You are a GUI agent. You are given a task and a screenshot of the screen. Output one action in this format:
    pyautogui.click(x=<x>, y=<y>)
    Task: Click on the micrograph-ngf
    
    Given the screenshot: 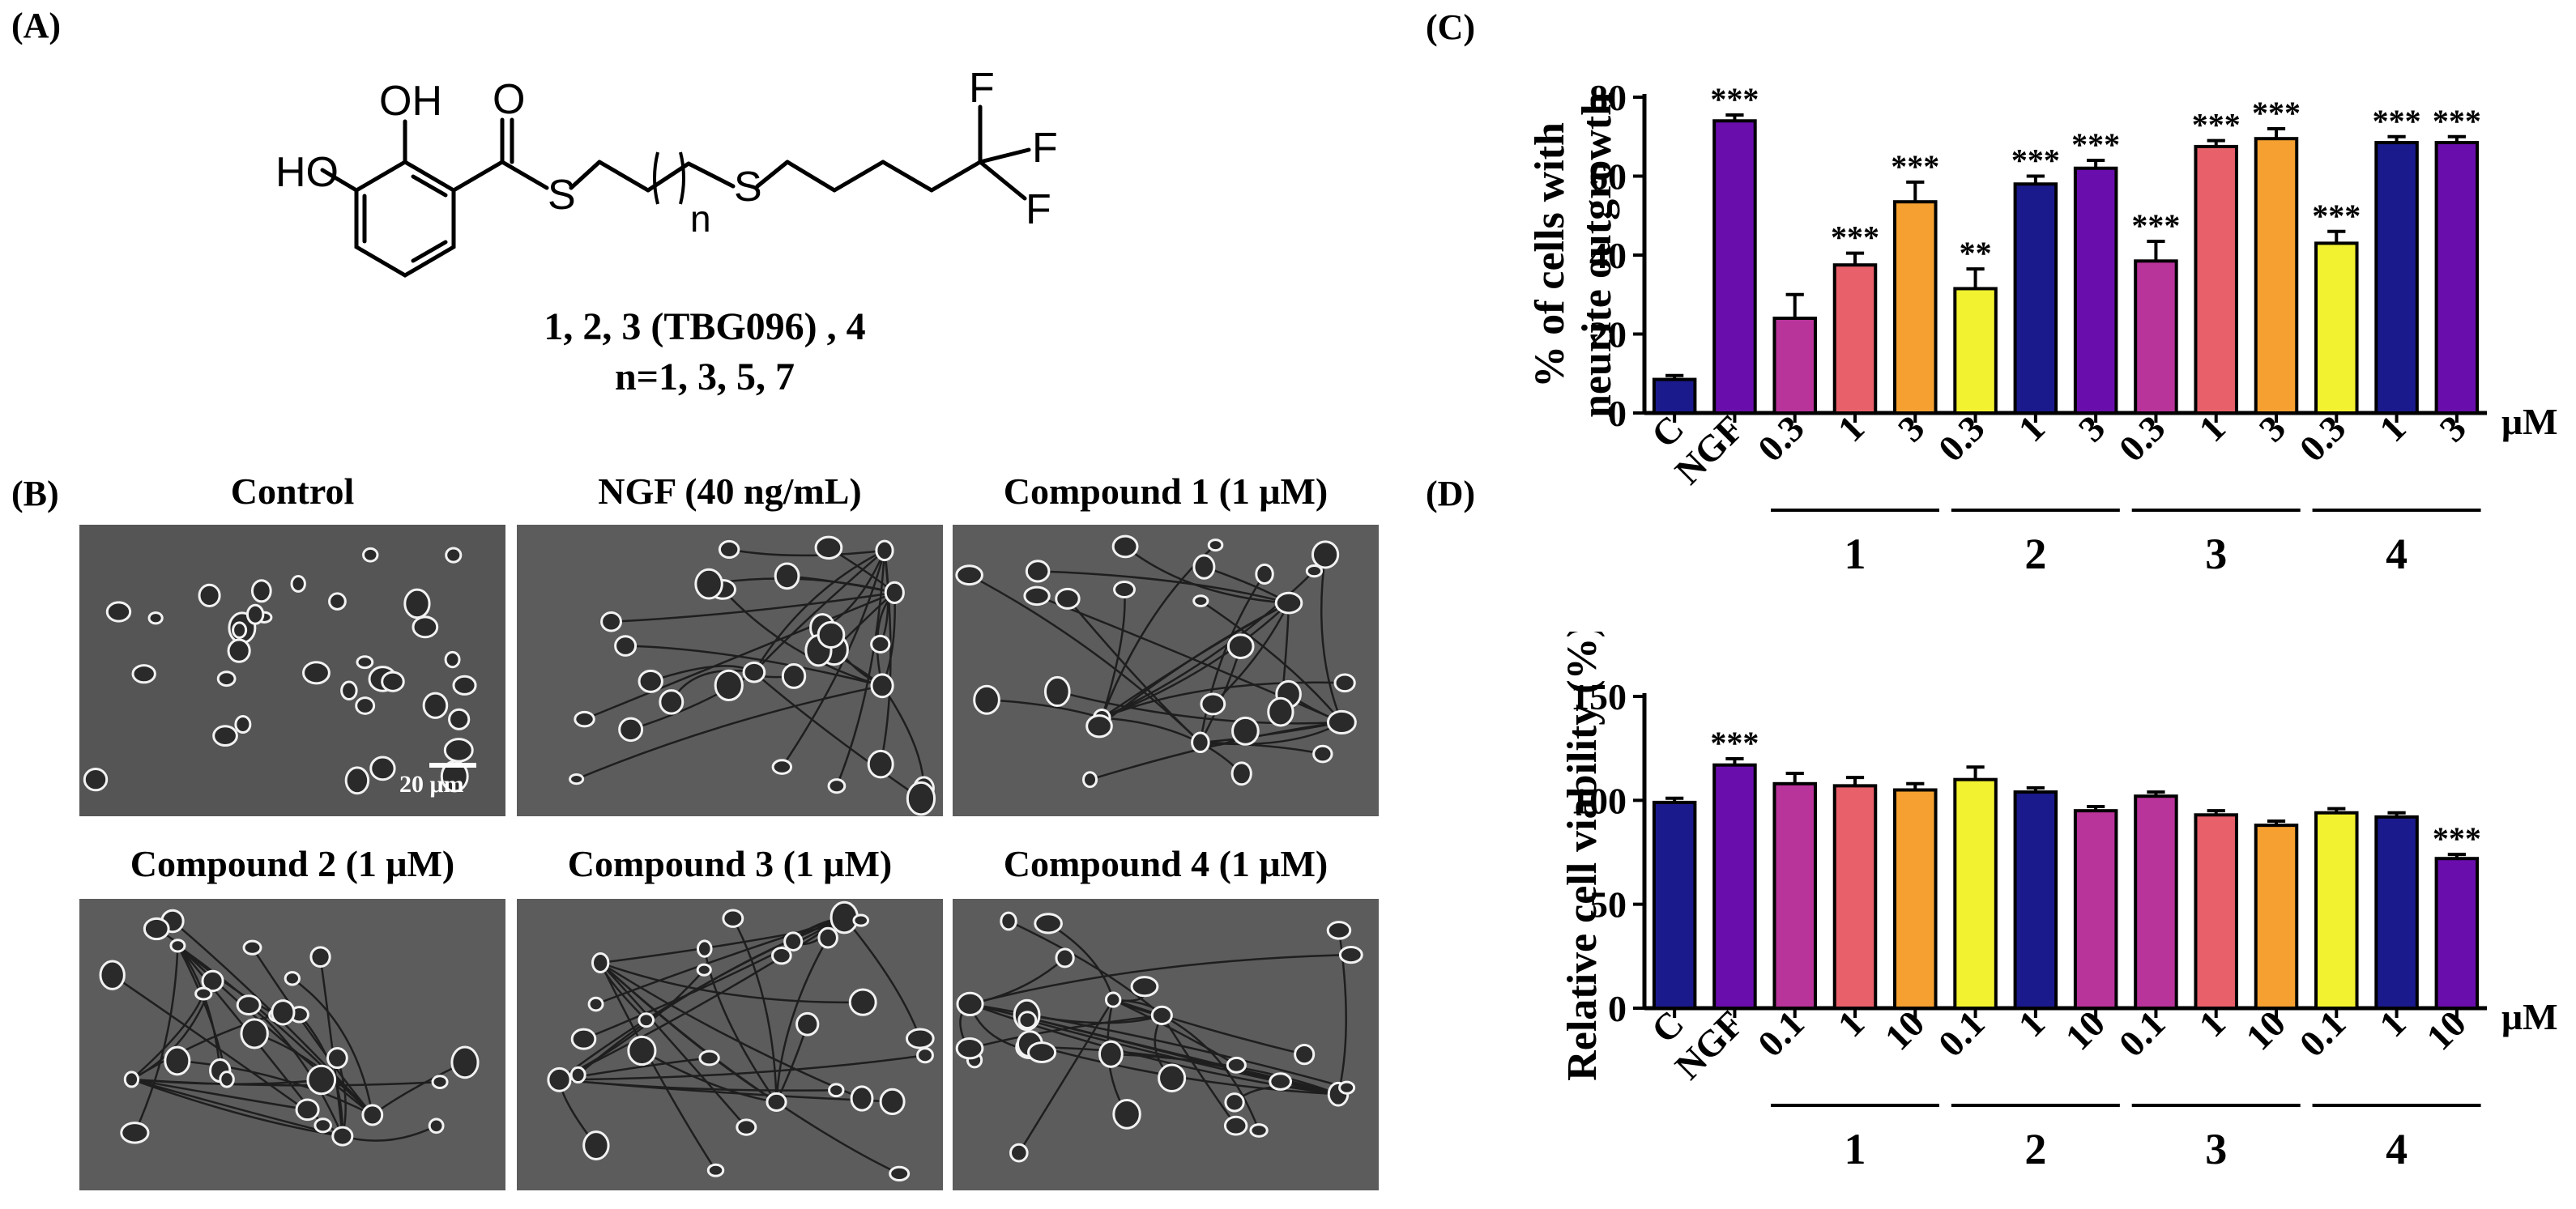 What is the action you would take?
    pyautogui.click(x=730, y=670)
    